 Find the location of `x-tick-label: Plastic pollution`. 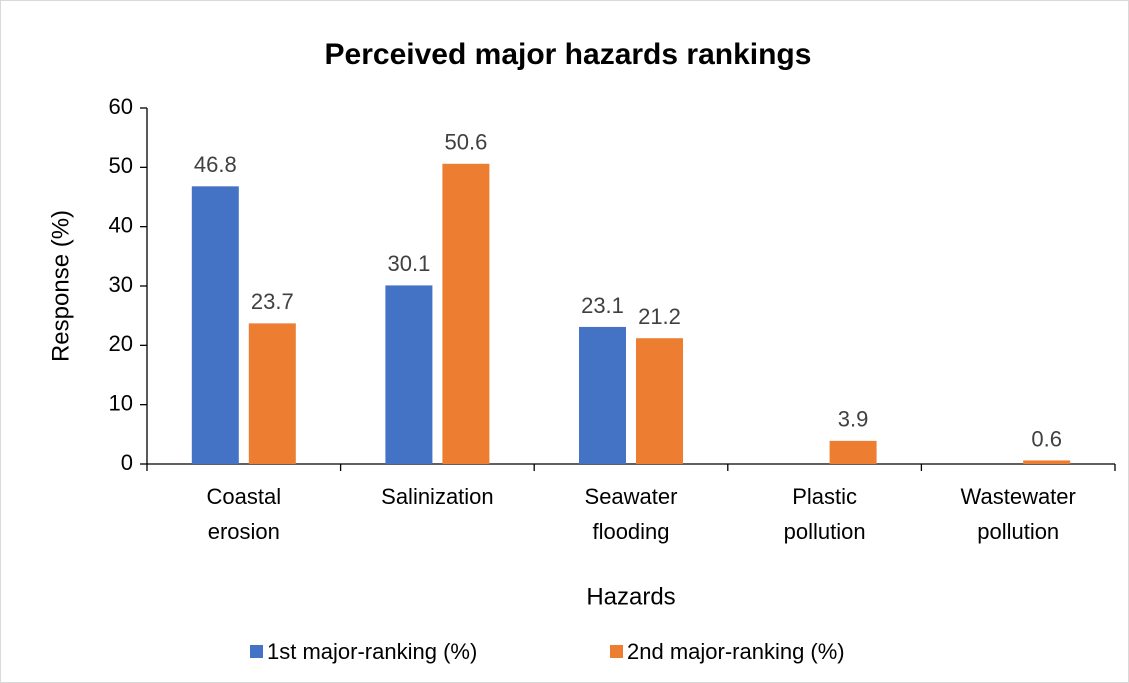

x-tick-label: Plastic pollution is located at coordinates (825, 514).